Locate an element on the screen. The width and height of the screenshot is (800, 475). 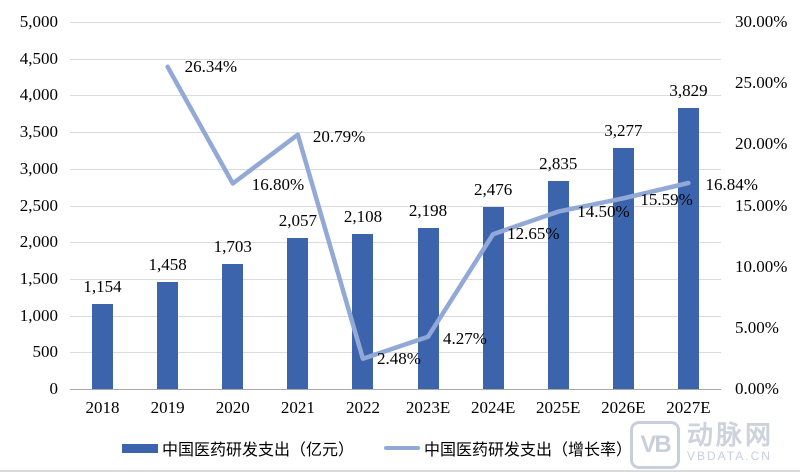
growth-rate-label: 16.84% is located at coordinates (731, 184).